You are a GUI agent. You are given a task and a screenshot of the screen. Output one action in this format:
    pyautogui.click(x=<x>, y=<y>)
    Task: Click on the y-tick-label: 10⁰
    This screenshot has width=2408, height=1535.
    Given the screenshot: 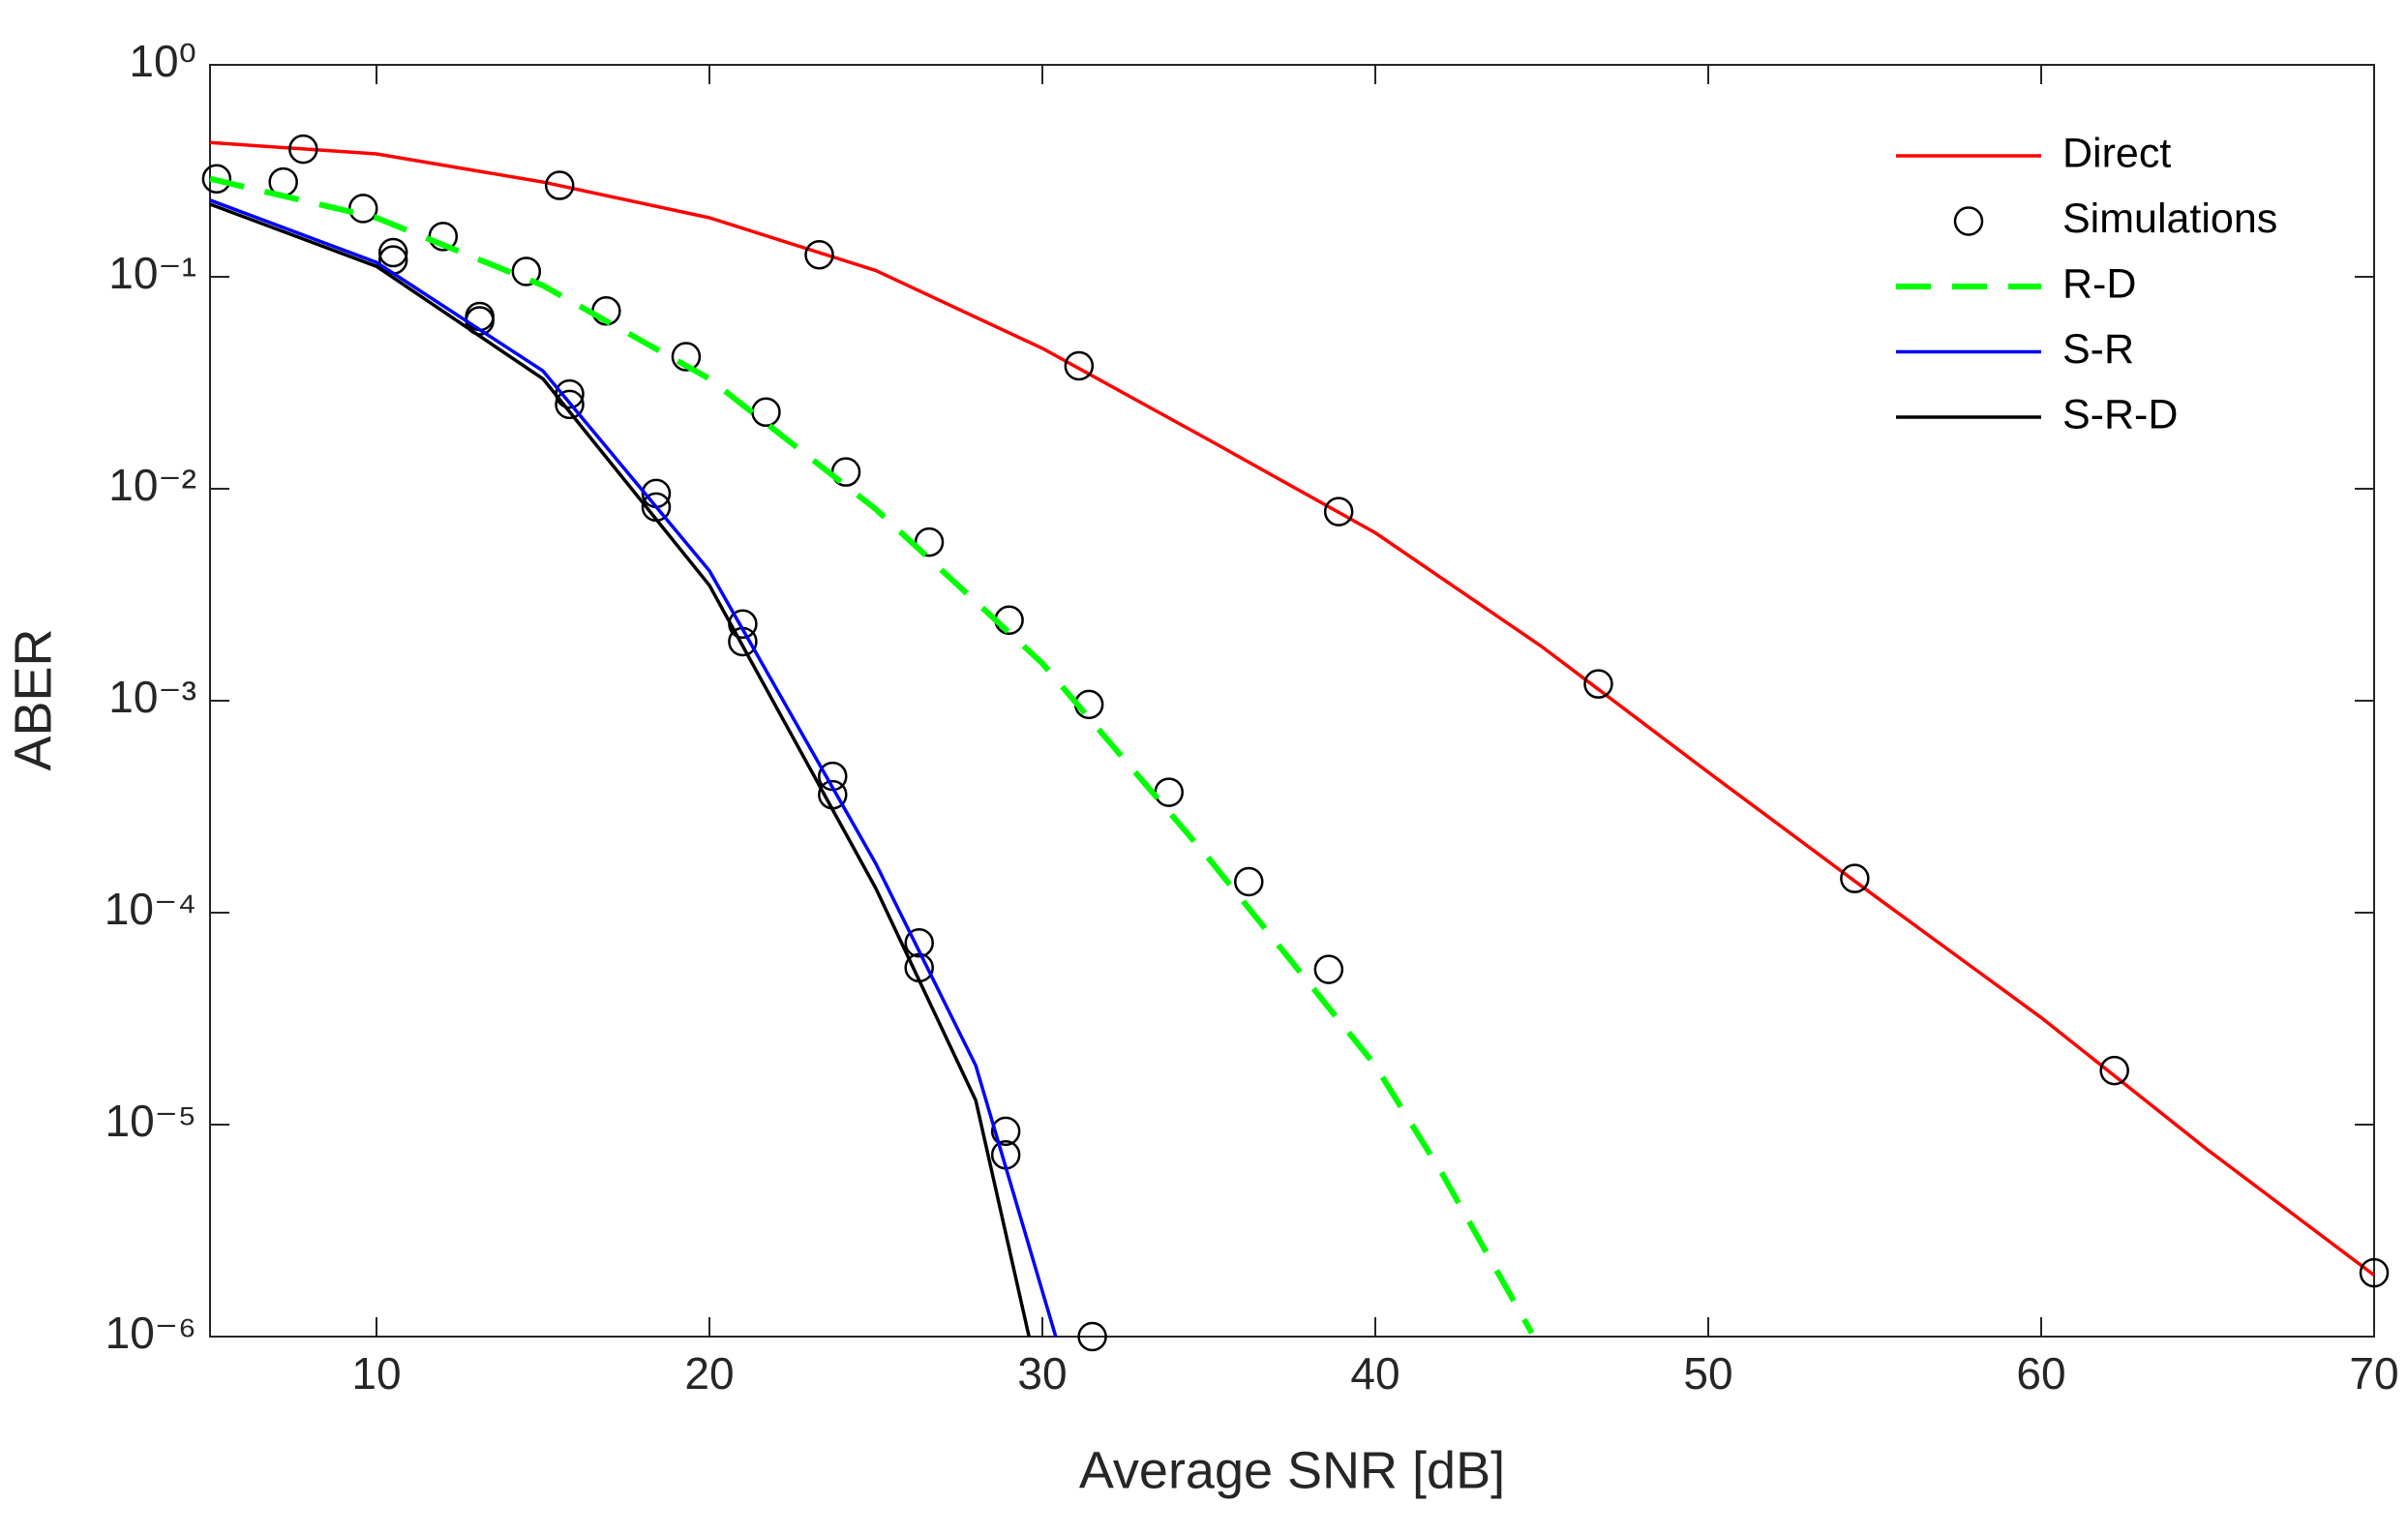 What is the action you would take?
    pyautogui.click(x=162, y=61)
    